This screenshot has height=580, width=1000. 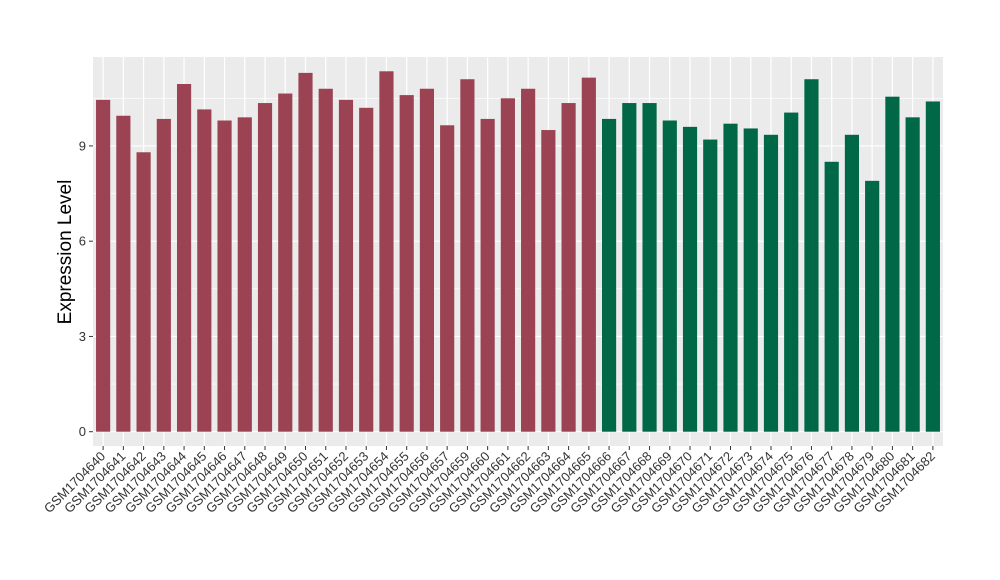 I want to click on bar-GSM1704674, so click(x=771, y=283).